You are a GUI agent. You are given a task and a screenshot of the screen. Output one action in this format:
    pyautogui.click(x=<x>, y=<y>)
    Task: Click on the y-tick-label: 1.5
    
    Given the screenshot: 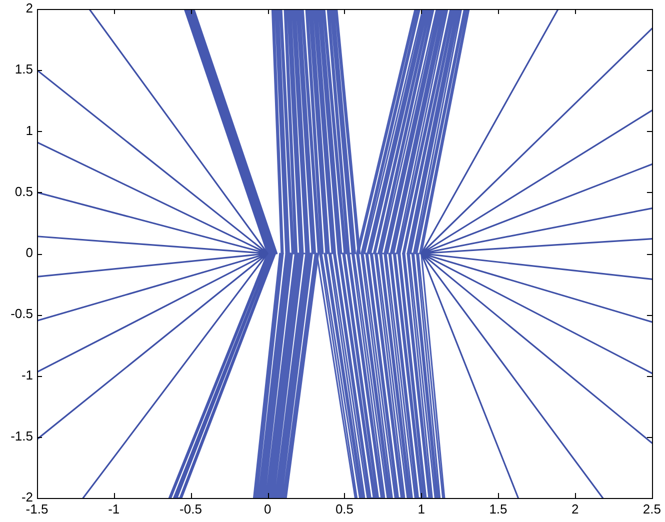 What is the action you would take?
    pyautogui.click(x=23, y=69)
    